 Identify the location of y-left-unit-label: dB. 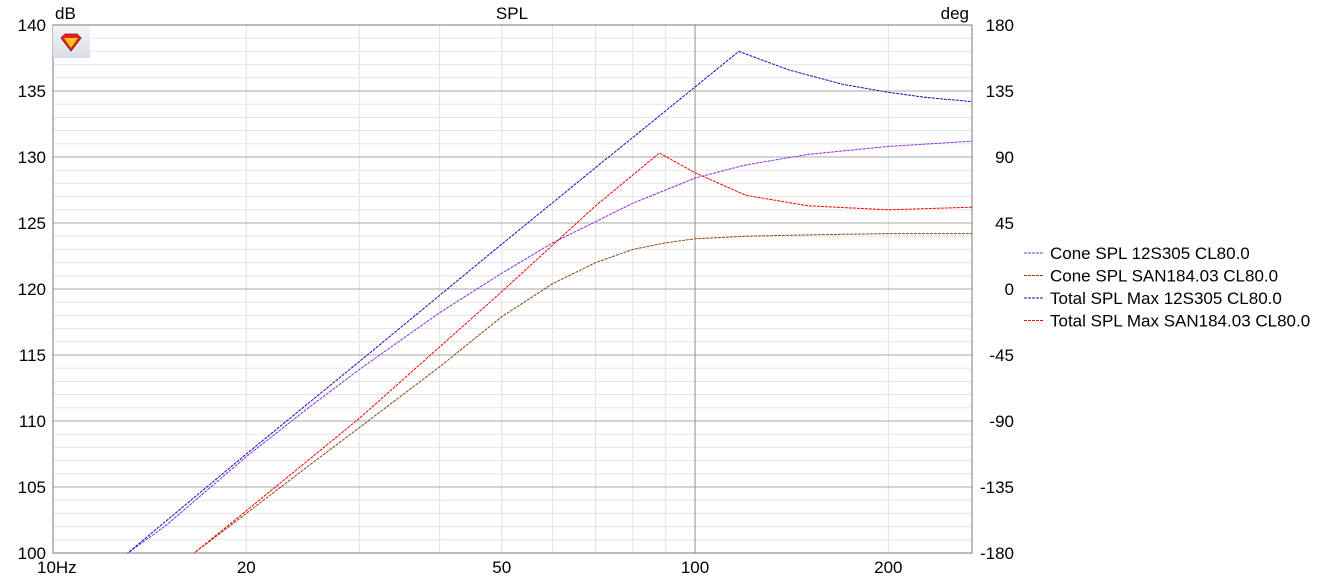
(65, 13).